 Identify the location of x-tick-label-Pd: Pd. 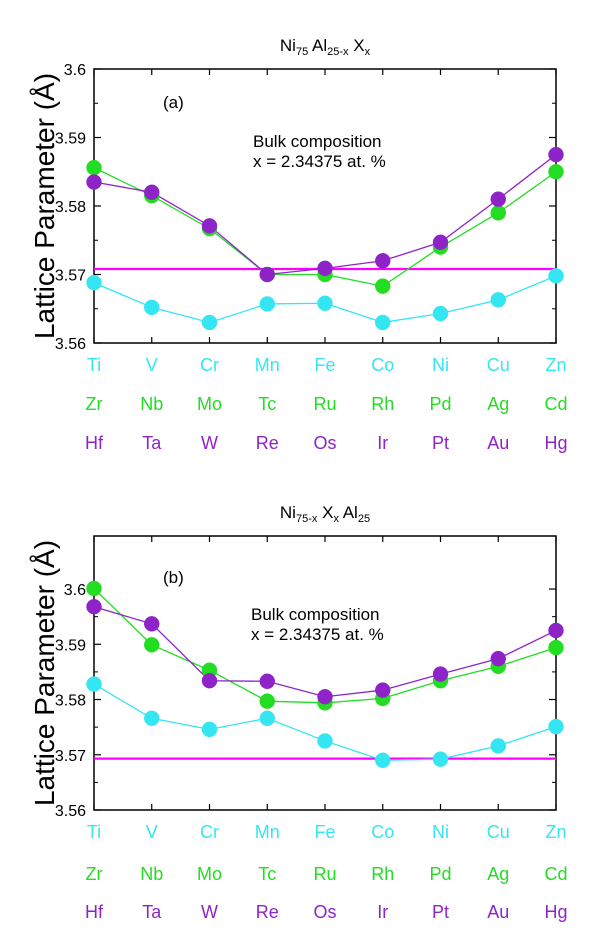
(440, 404).